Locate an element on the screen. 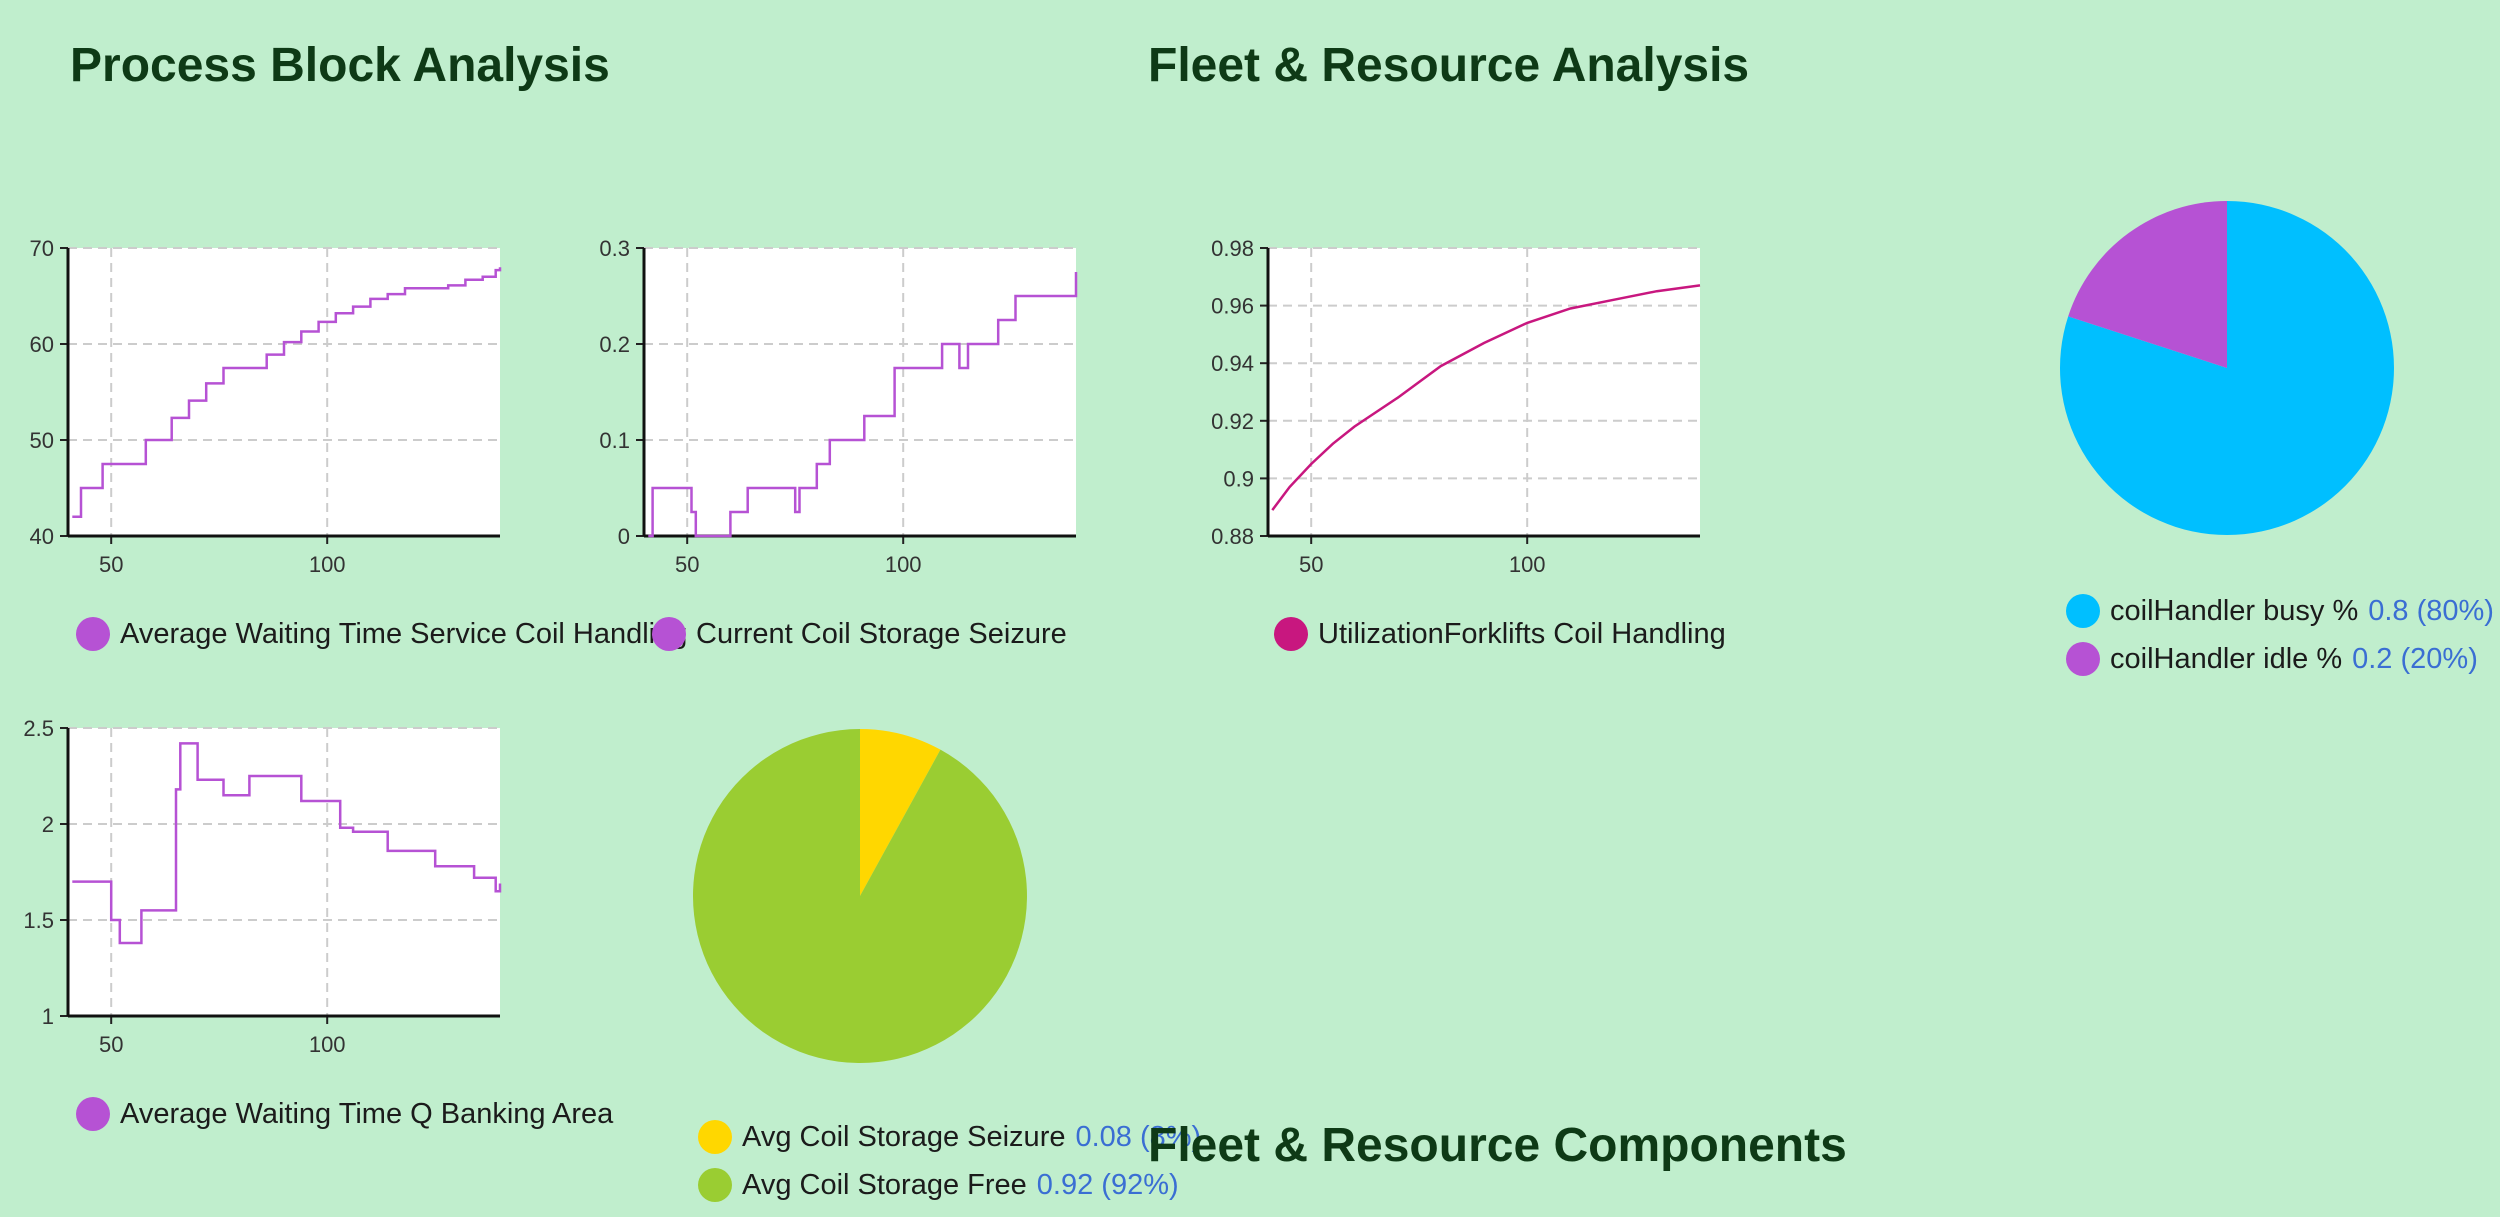  pie-chart-coil-handler is located at coordinates (2226, 368).